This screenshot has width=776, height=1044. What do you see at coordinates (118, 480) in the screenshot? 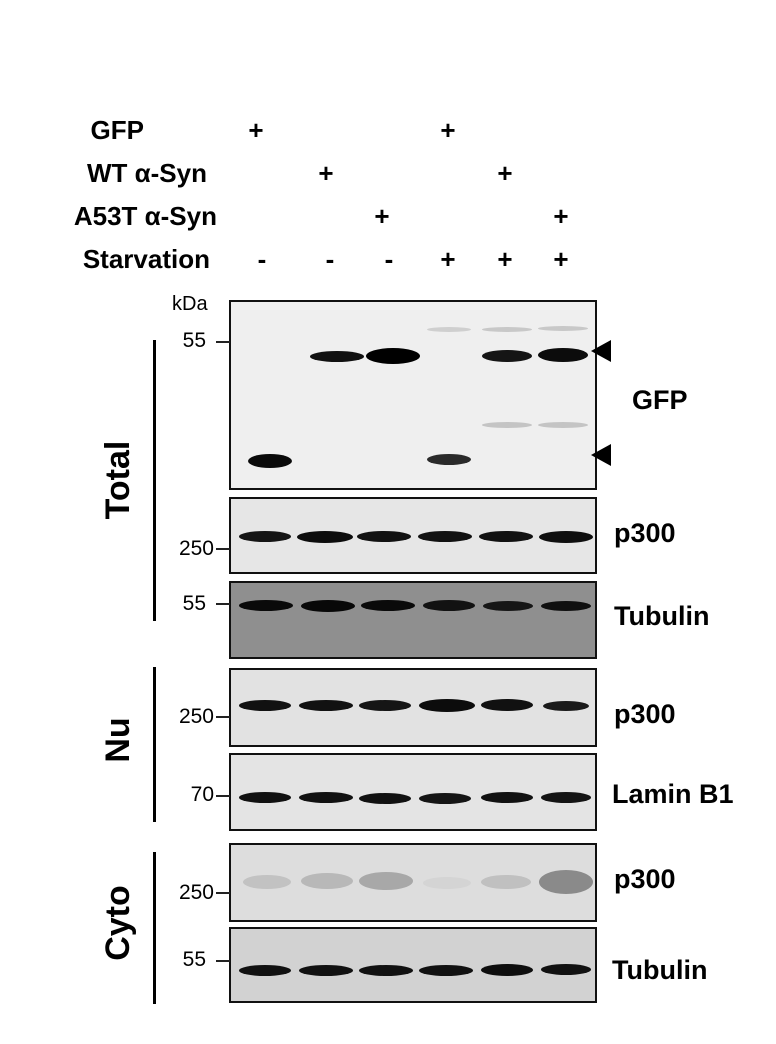
I see `group-label-total: Total` at bounding box center [118, 480].